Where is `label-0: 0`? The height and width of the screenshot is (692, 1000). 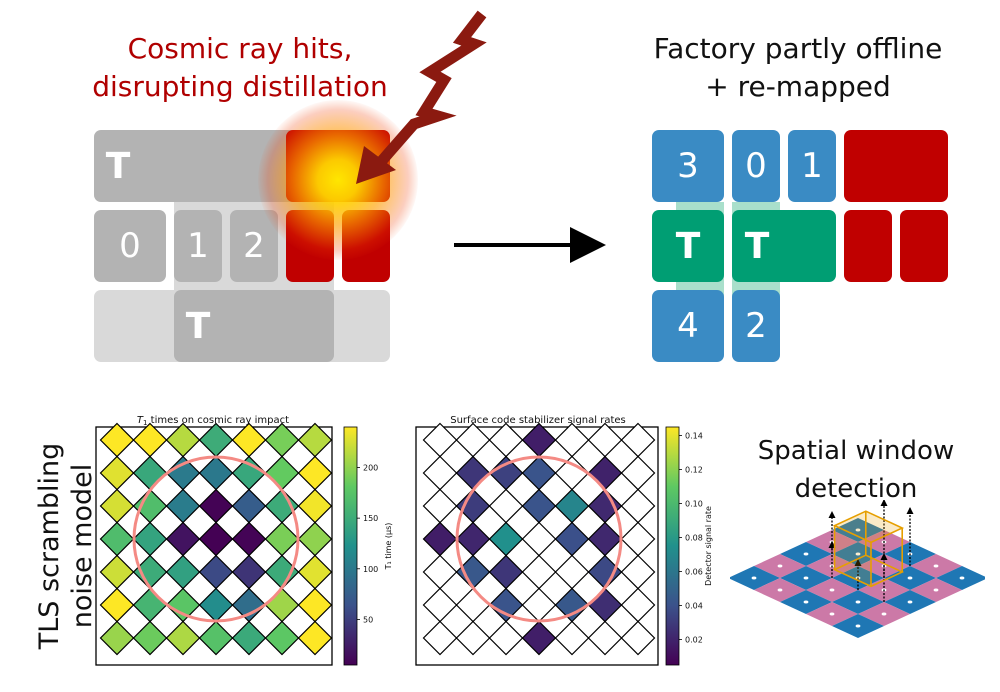 label-0: 0 is located at coordinates (130, 246).